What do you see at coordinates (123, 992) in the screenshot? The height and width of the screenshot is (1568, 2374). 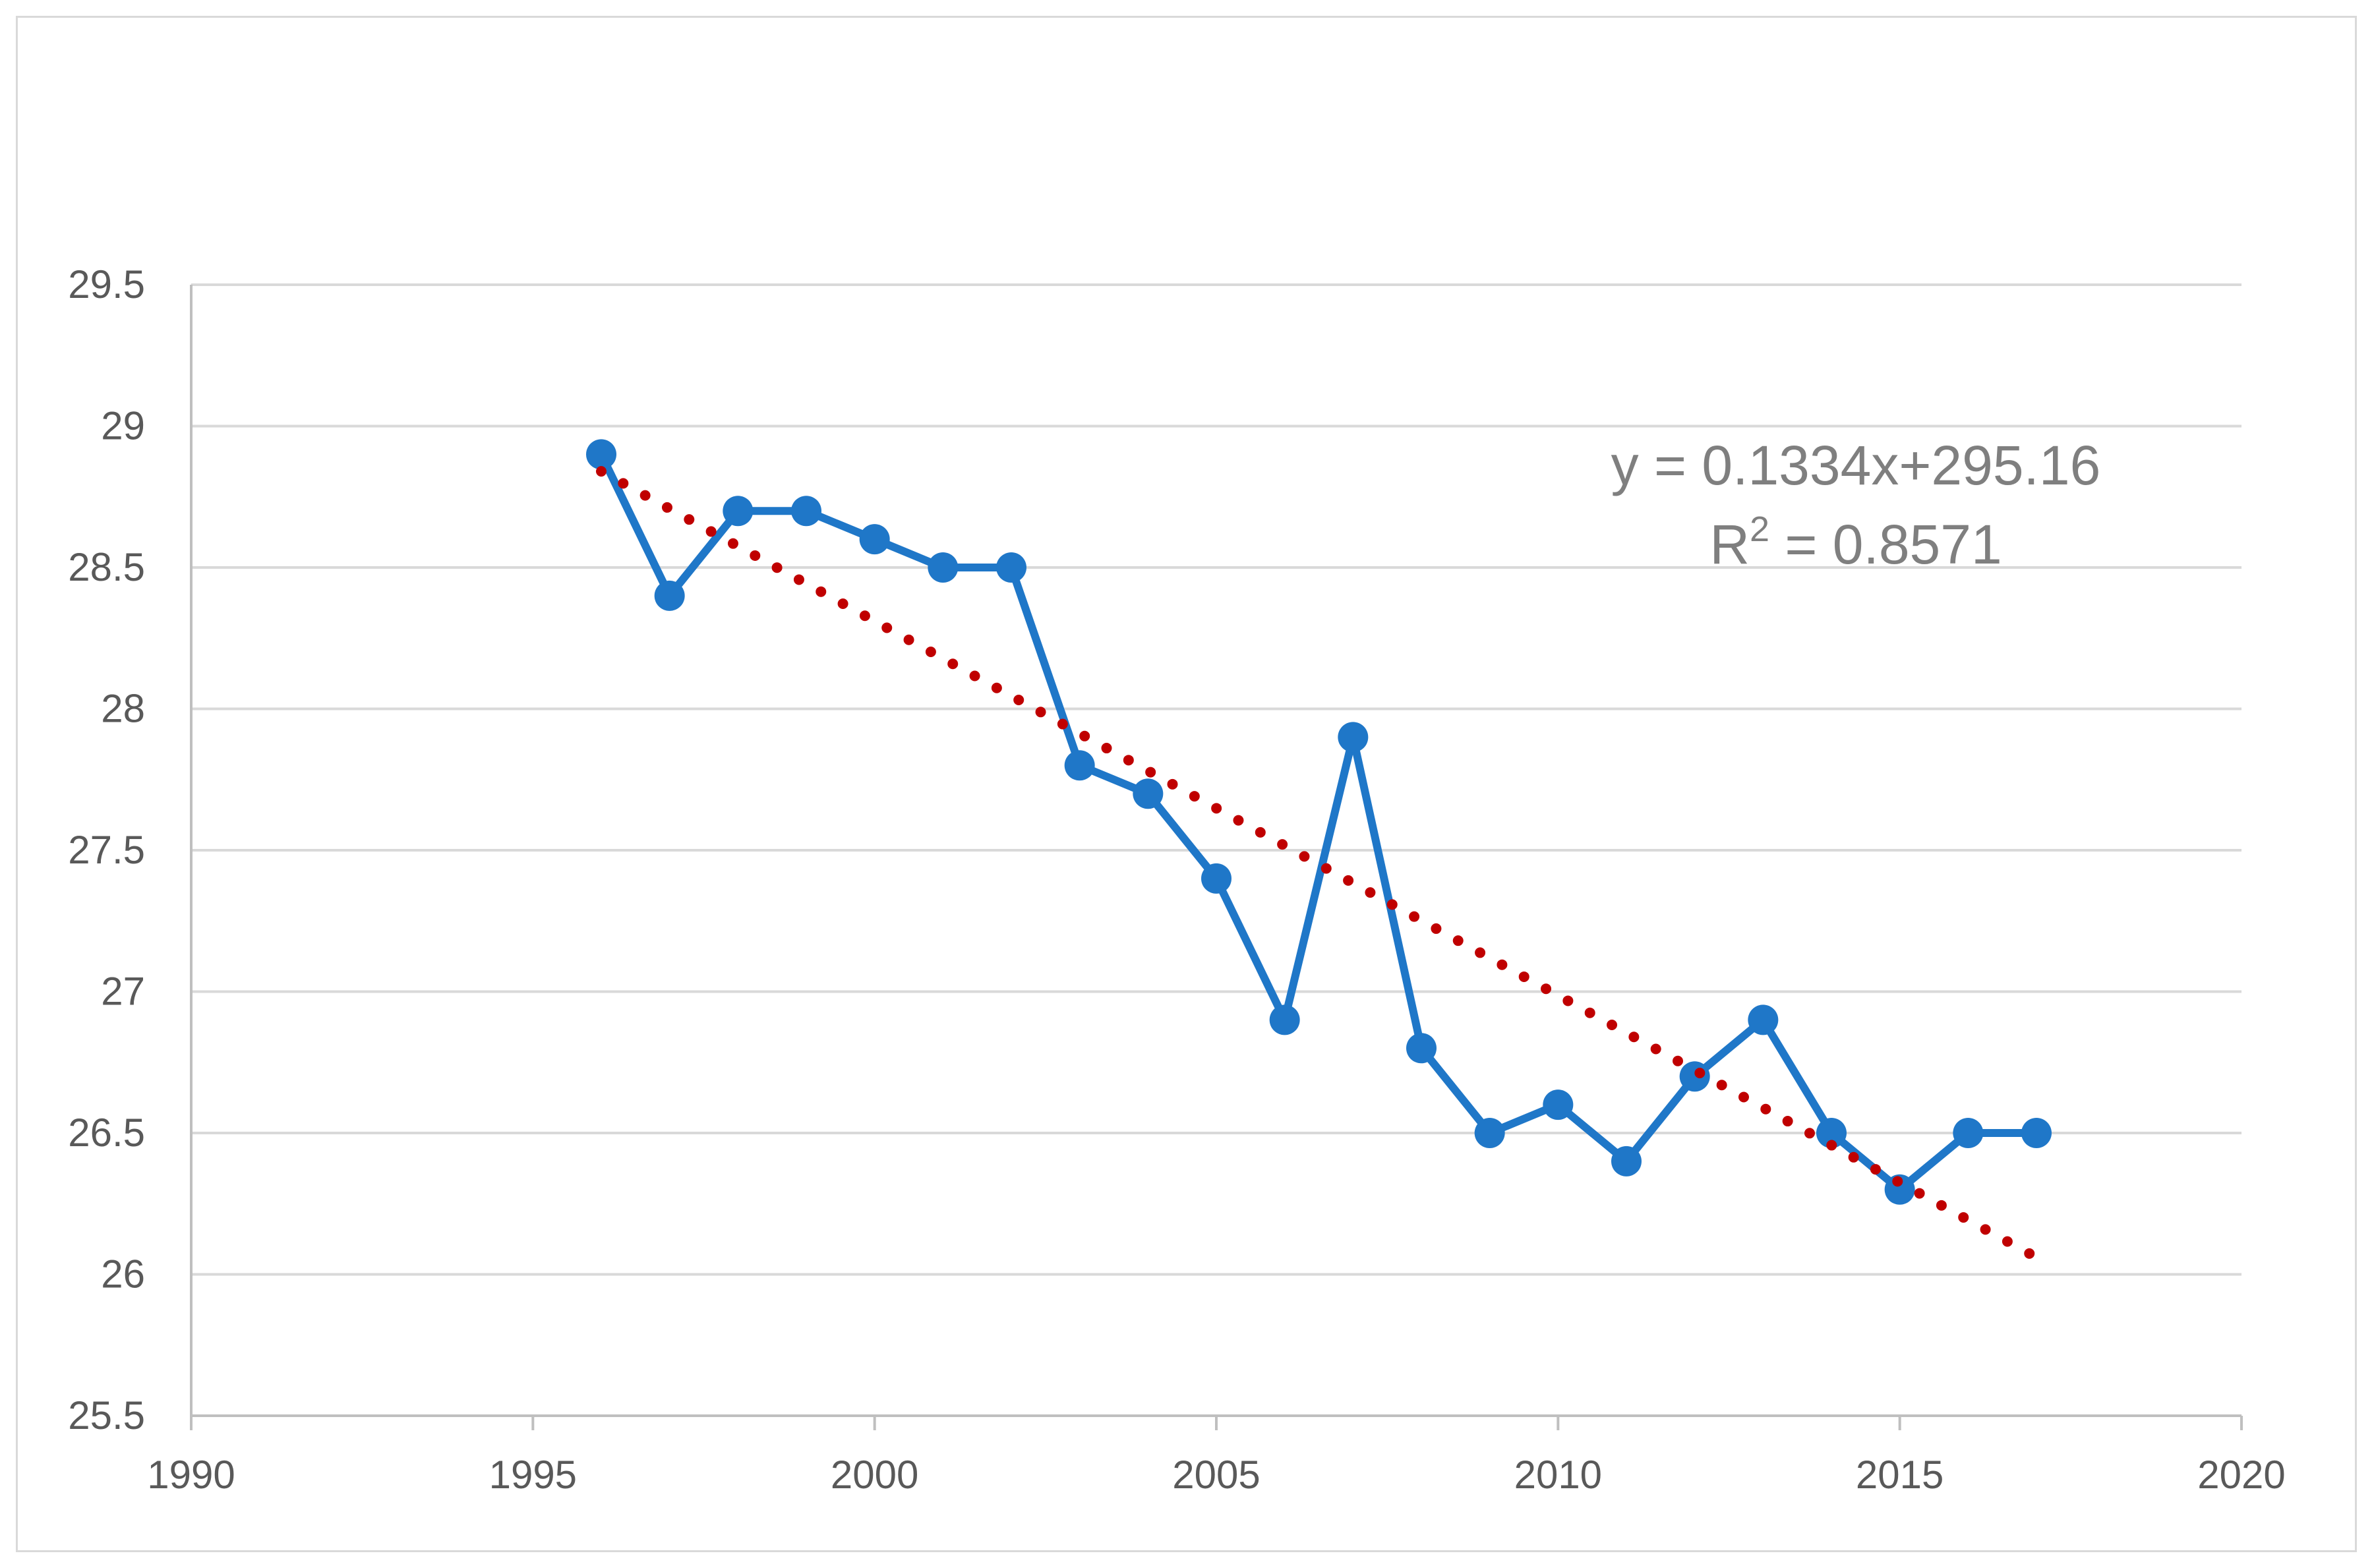 I see `y-tick-label: 27` at bounding box center [123, 992].